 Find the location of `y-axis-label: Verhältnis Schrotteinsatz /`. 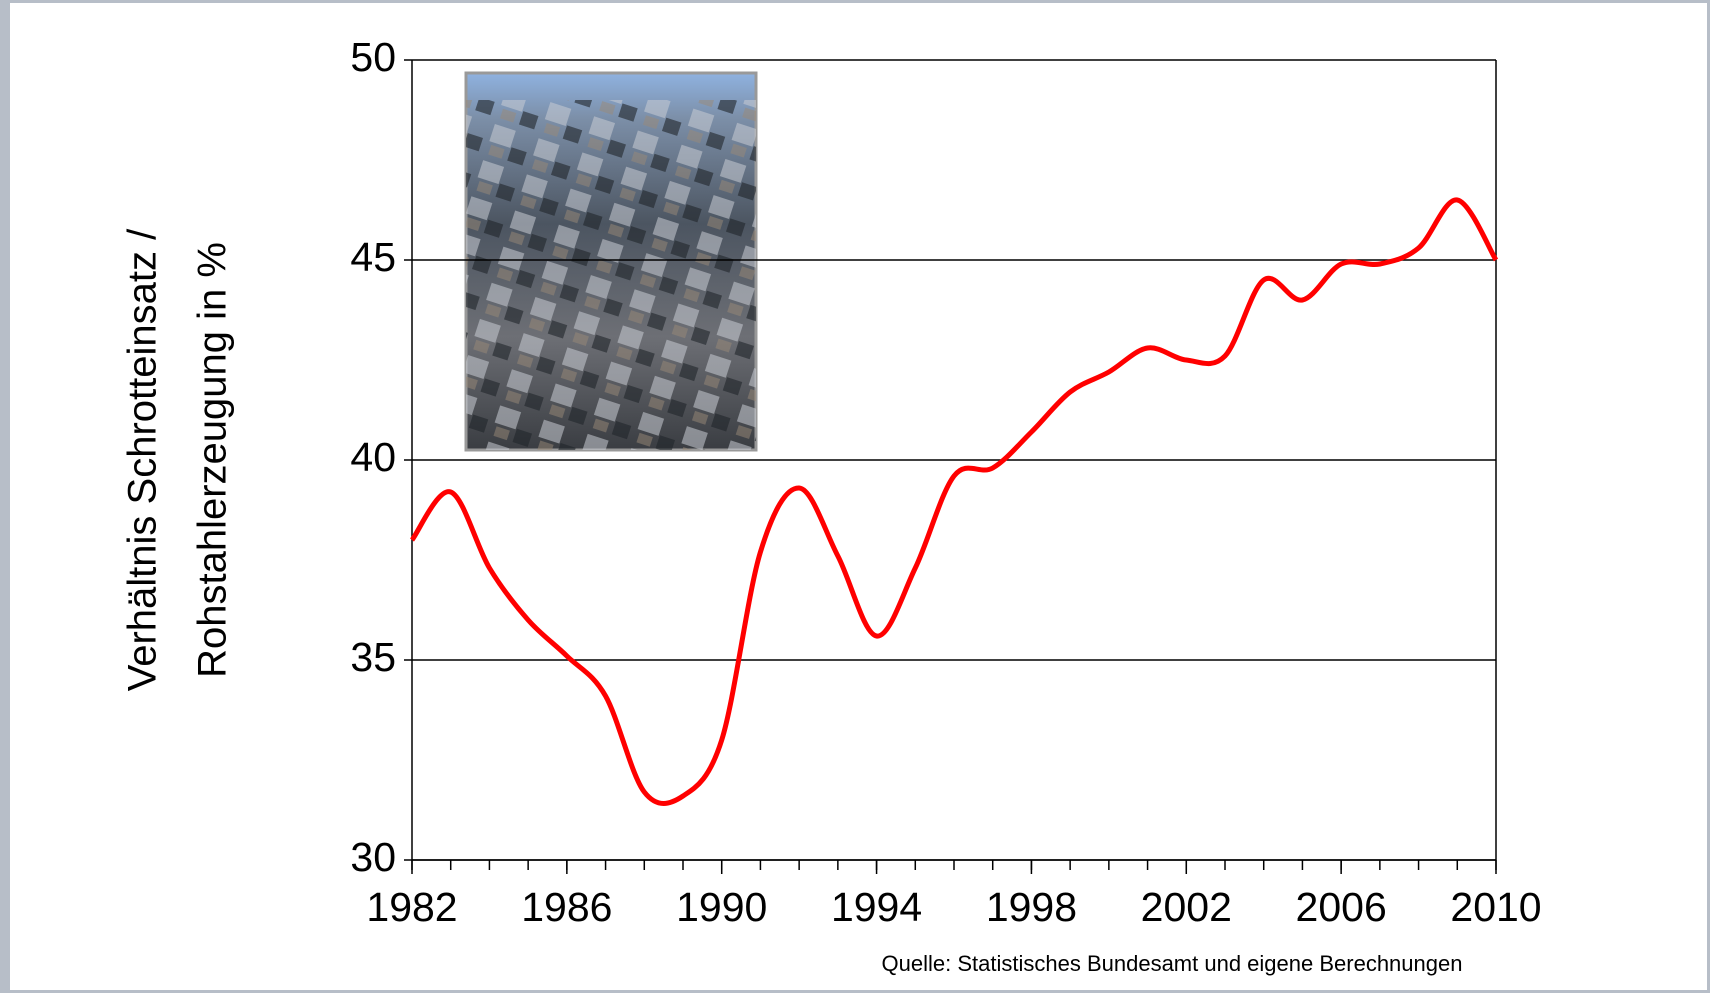

y-axis-label: Verhältnis Schrotteinsatz / is located at coordinates (143, 459).